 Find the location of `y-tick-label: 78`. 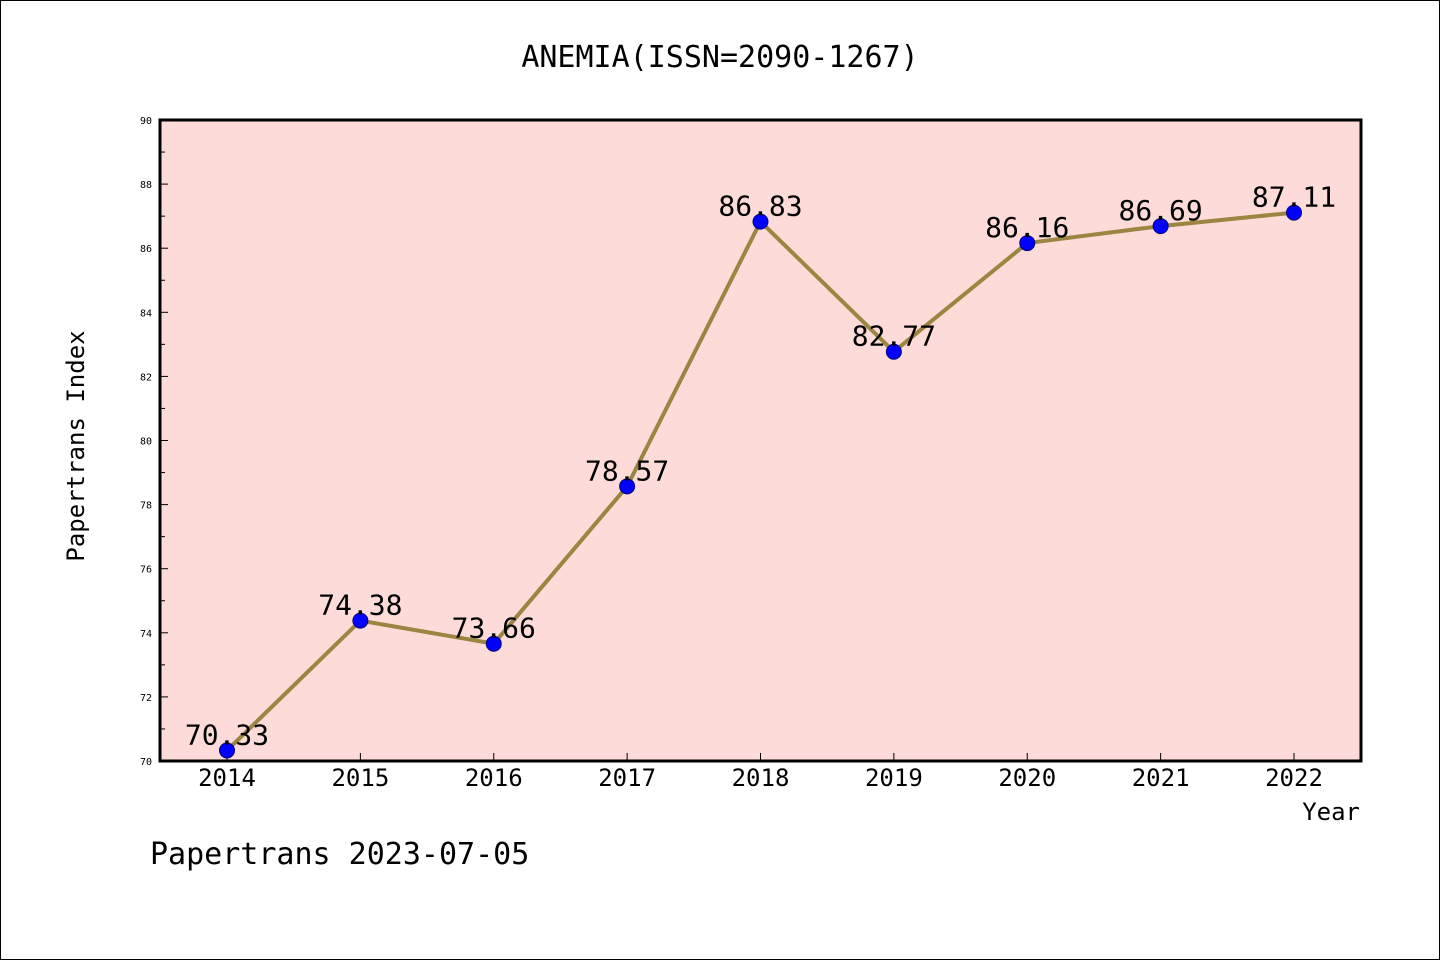

y-tick-label: 78 is located at coordinates (146, 506).